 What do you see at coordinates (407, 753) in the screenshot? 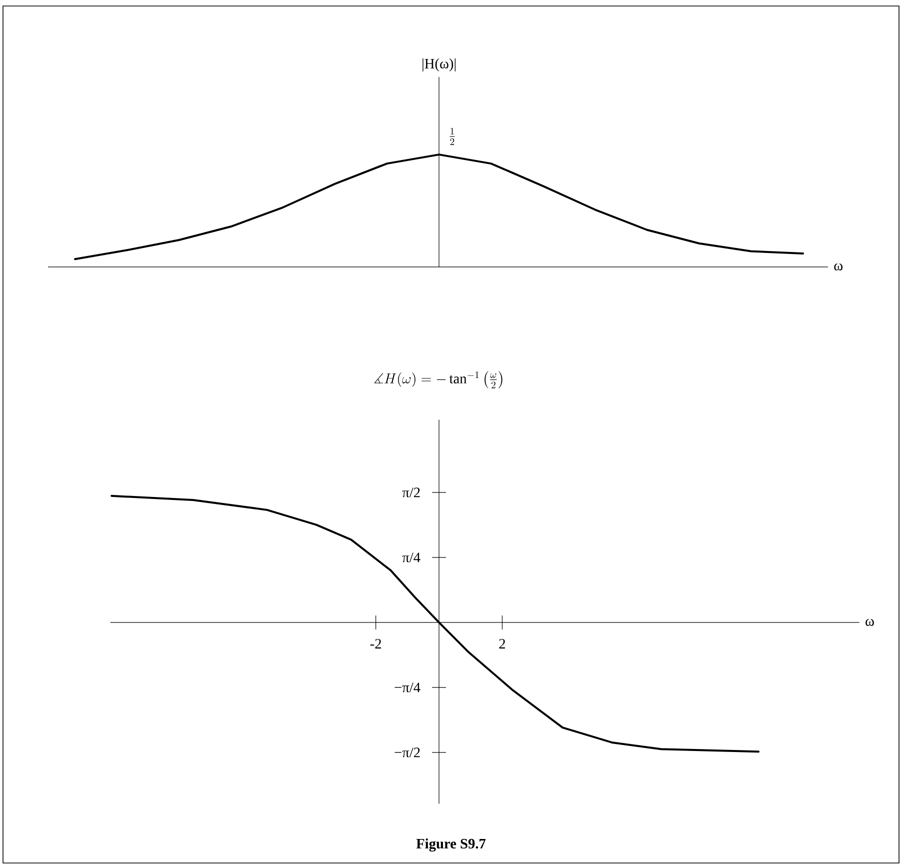
I see `y-tick-label: −π/2` at bounding box center [407, 753].